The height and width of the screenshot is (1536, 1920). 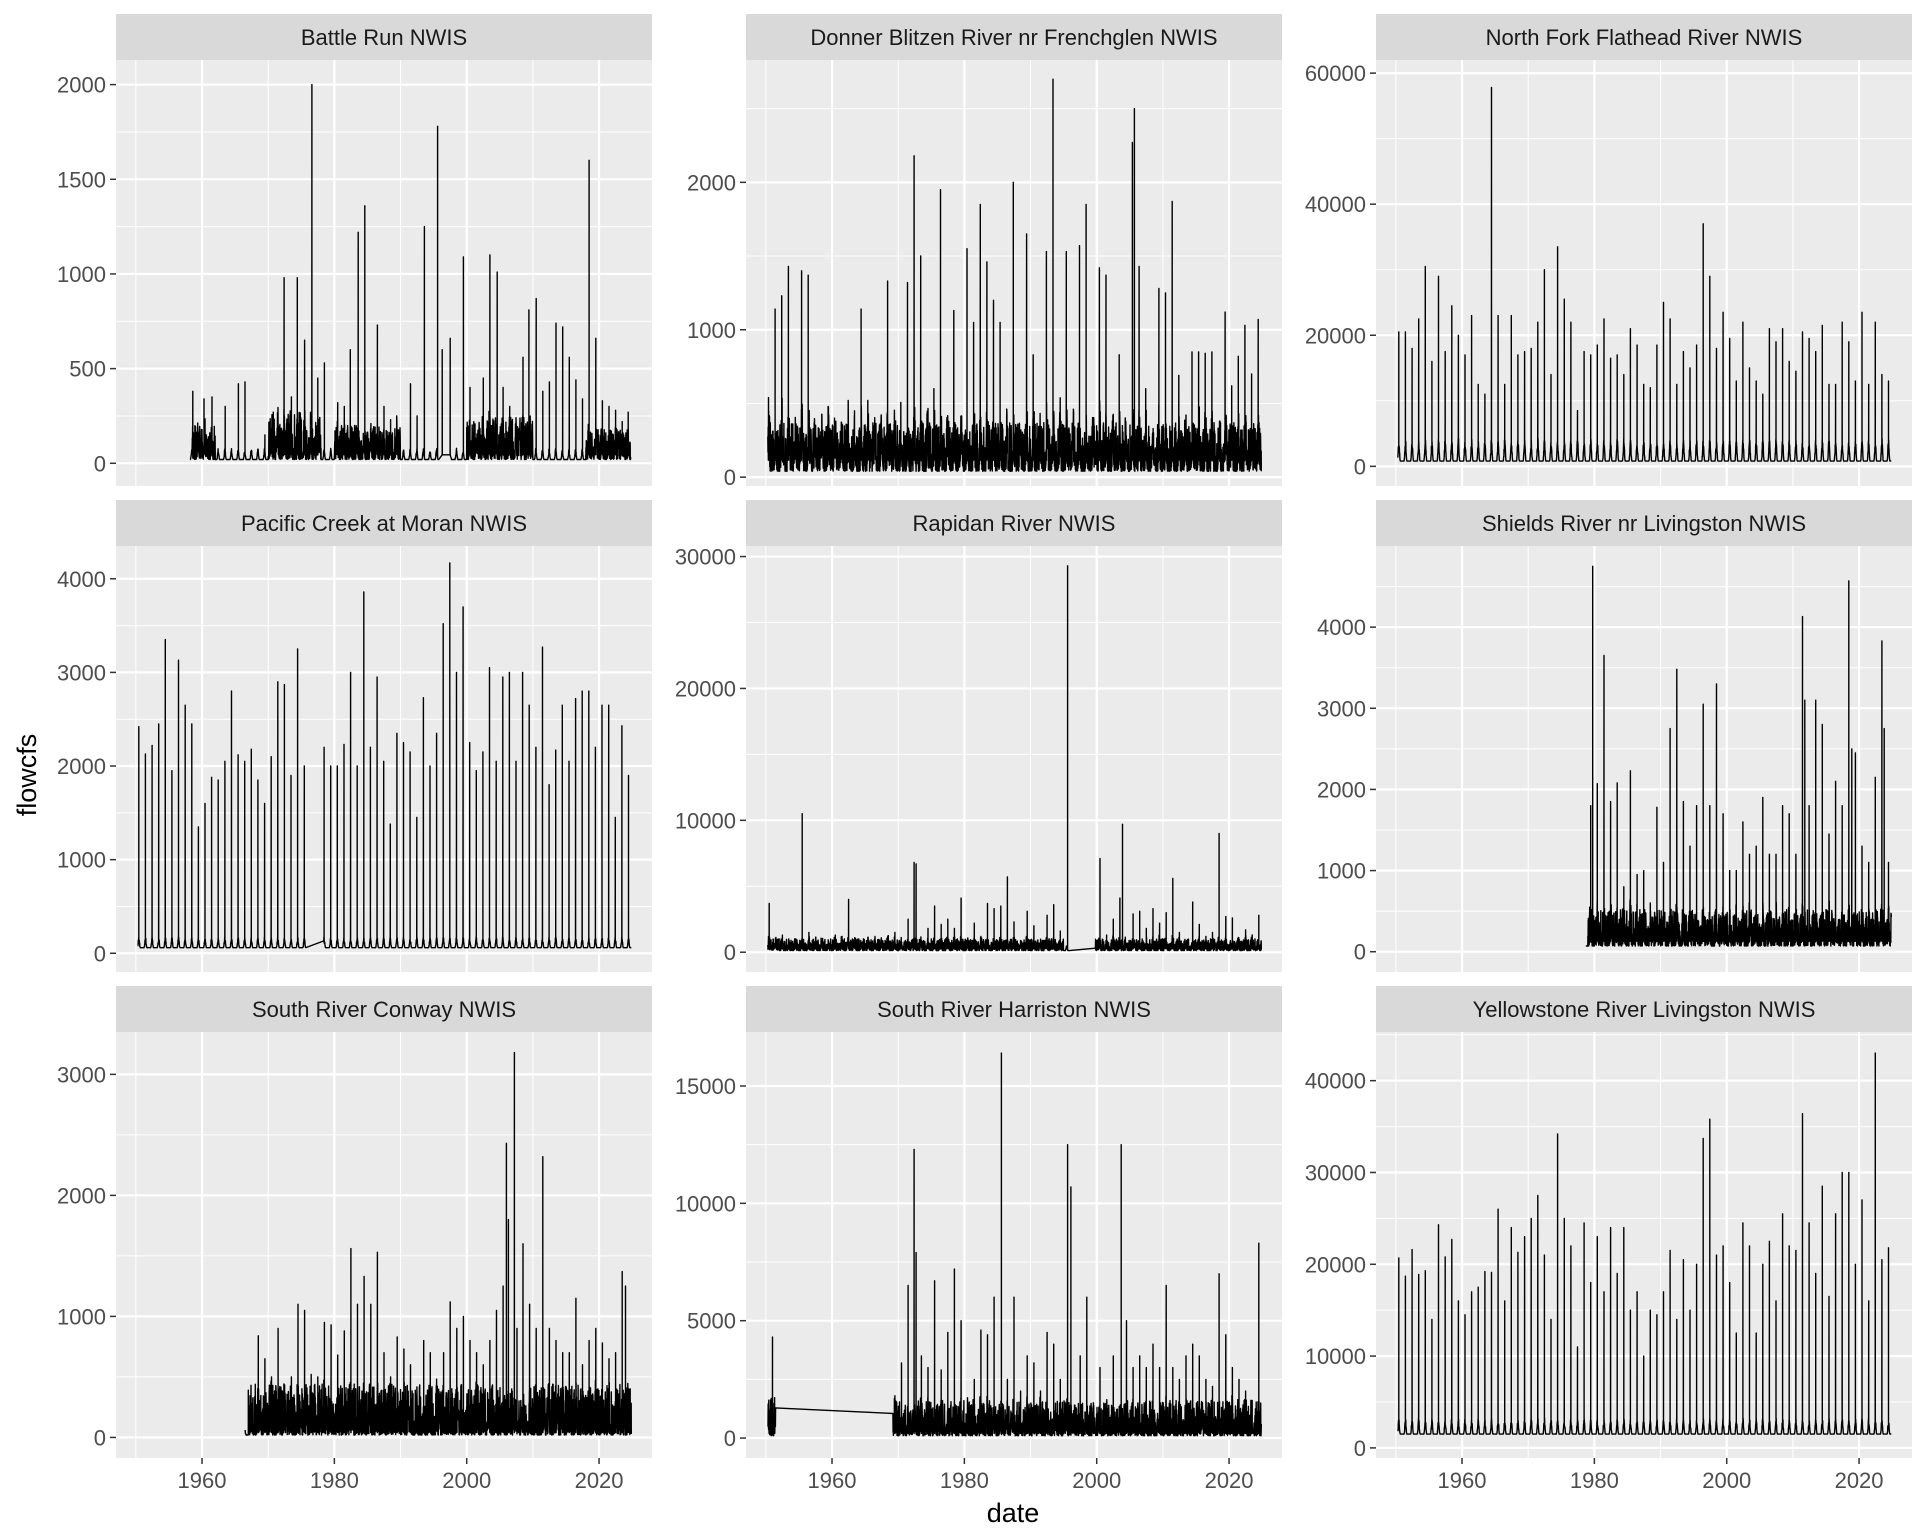 I want to click on facet-title: Yellowstone River Livingston NWIS, so click(x=1644, y=1009).